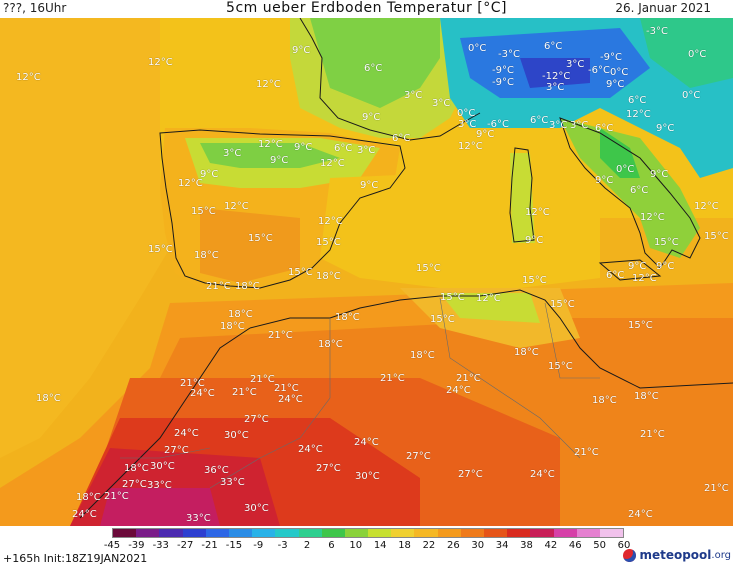 The image size is (733, 566). Describe the element at coordinates (331, 545) in the screenshot. I see `color-scale-tick: 6` at that location.